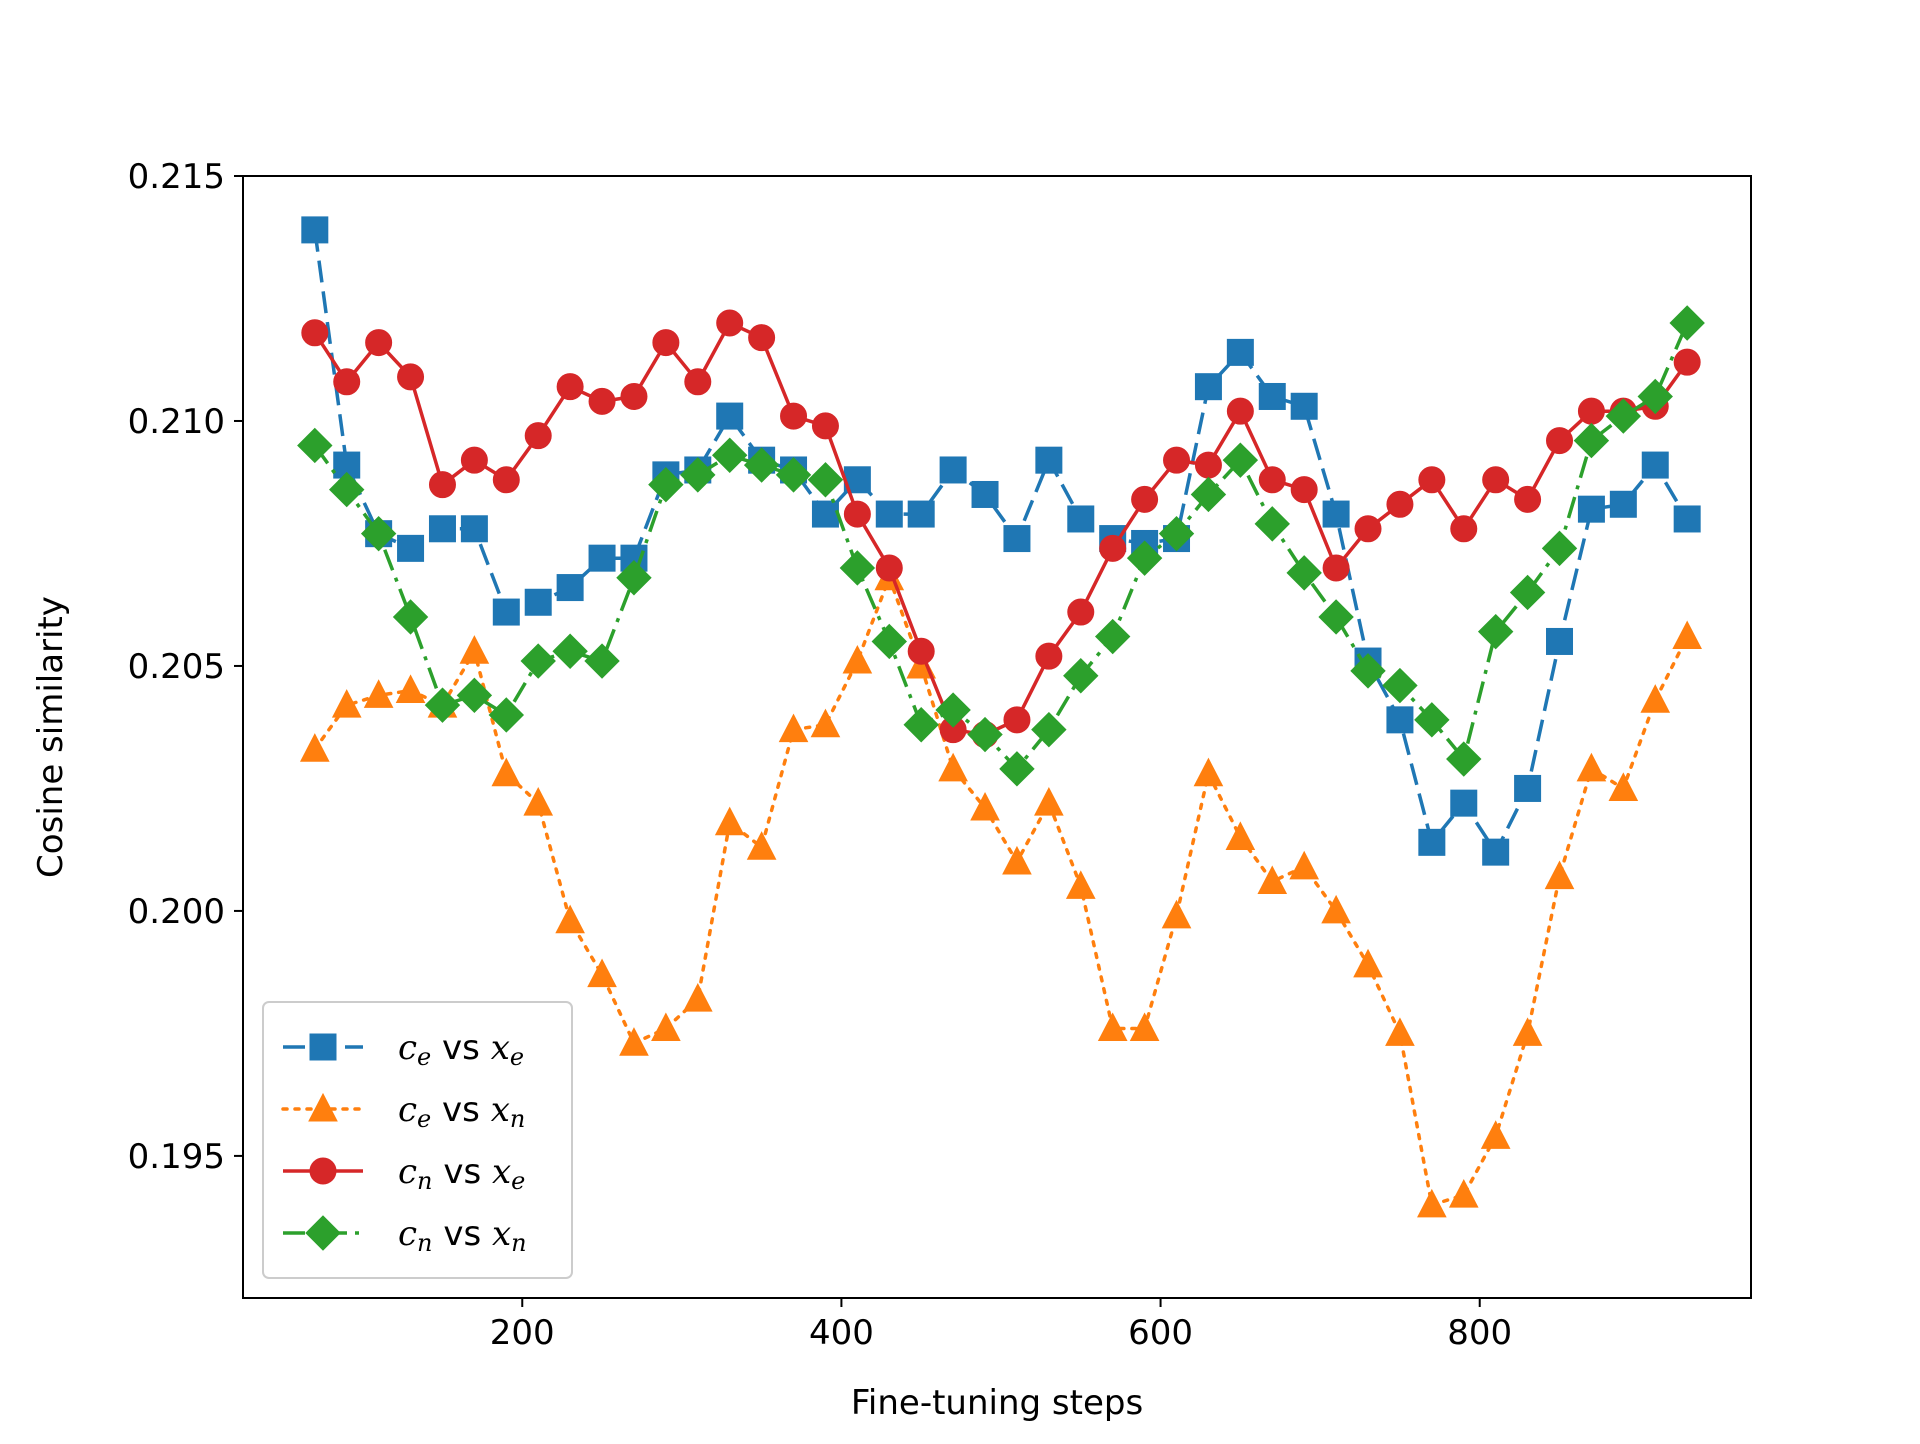 Image resolution: width=1920 pixels, height=1444 pixels. Describe the element at coordinates (51, 737) in the screenshot. I see `y-axis-label: Cosine similarity` at that location.